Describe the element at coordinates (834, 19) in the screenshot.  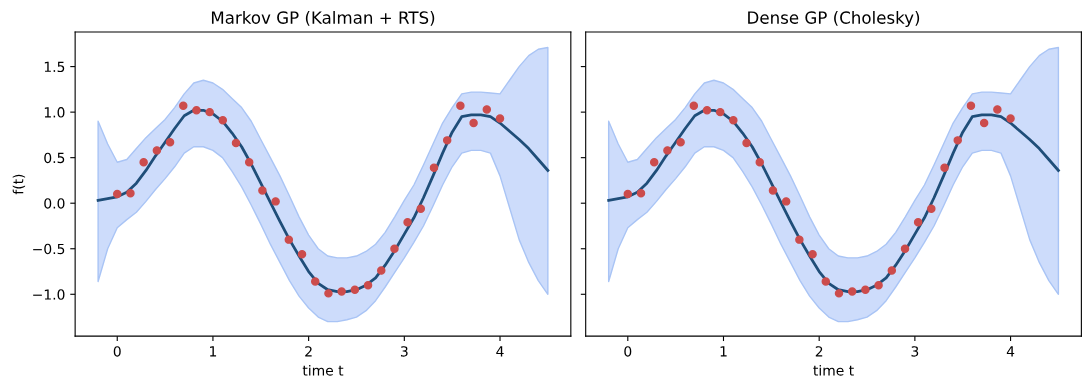
I see `chart-title: Dense GP (Cholesky)` at that location.